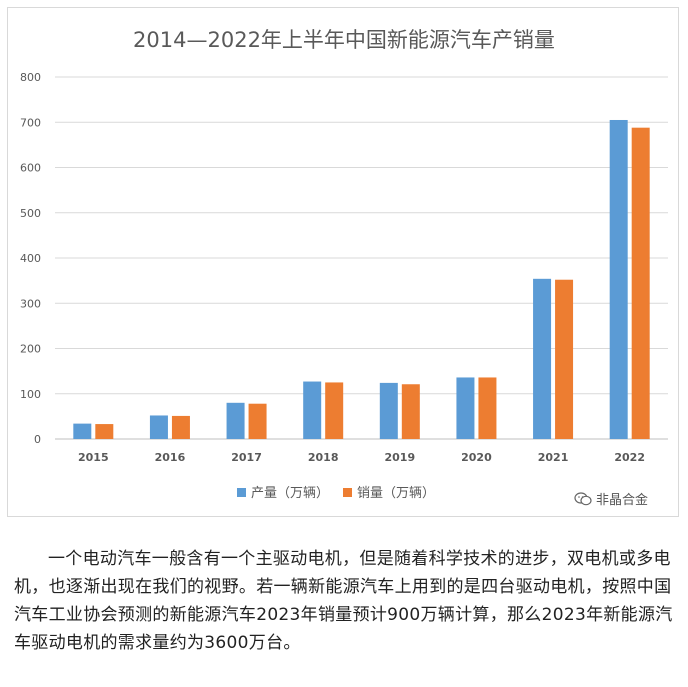  Describe the element at coordinates (583, 498) in the screenshot. I see `wechat-logo-icon` at that location.